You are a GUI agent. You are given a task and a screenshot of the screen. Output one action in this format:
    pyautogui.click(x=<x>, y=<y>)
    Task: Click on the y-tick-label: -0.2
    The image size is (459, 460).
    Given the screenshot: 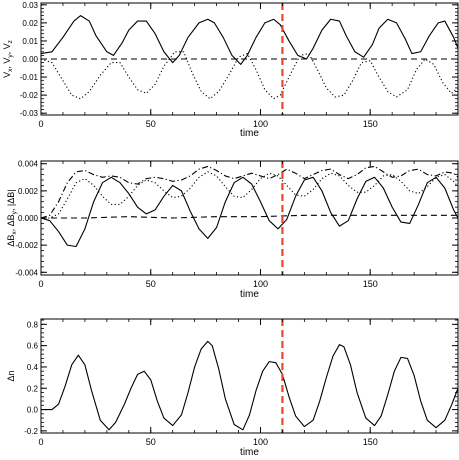 What is the action you would take?
    pyautogui.click(x=31, y=431)
    